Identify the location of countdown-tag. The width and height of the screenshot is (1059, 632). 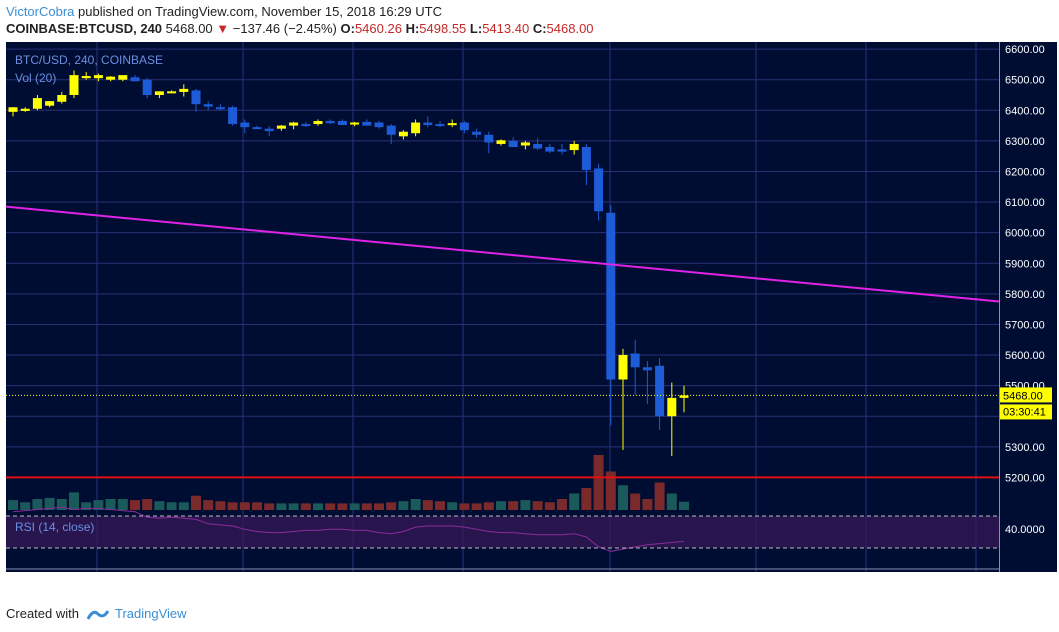
(1026, 412).